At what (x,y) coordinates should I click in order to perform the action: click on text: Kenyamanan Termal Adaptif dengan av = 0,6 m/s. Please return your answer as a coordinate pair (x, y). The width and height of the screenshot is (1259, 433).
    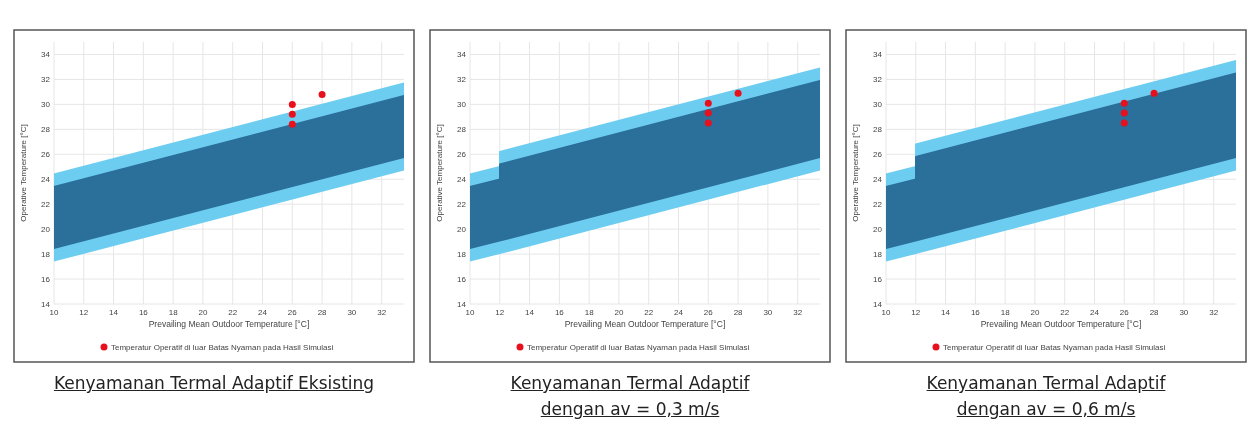
    Looking at the image, I should click on (1046, 396).